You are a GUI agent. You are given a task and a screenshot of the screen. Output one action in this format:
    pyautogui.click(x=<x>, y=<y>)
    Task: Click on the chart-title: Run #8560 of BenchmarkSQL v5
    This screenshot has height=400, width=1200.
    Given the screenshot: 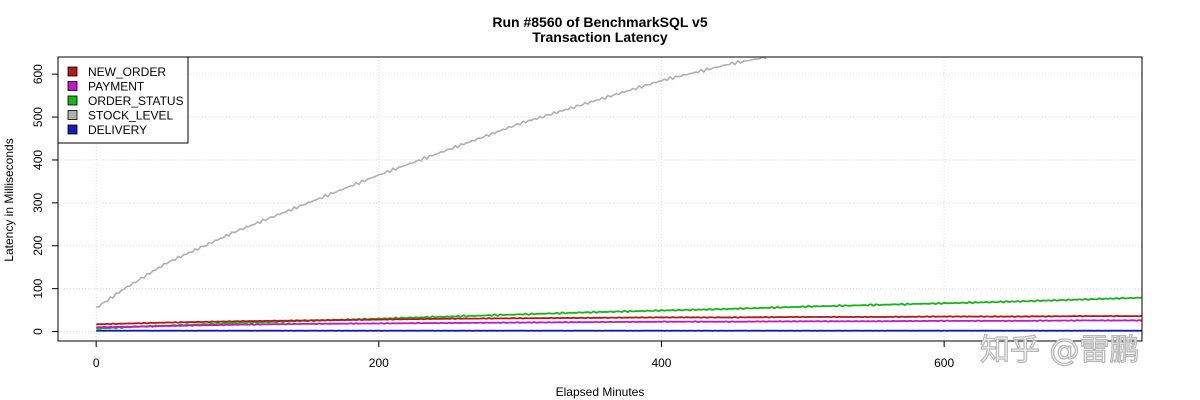 What is the action you would take?
    pyautogui.click(x=599, y=22)
    